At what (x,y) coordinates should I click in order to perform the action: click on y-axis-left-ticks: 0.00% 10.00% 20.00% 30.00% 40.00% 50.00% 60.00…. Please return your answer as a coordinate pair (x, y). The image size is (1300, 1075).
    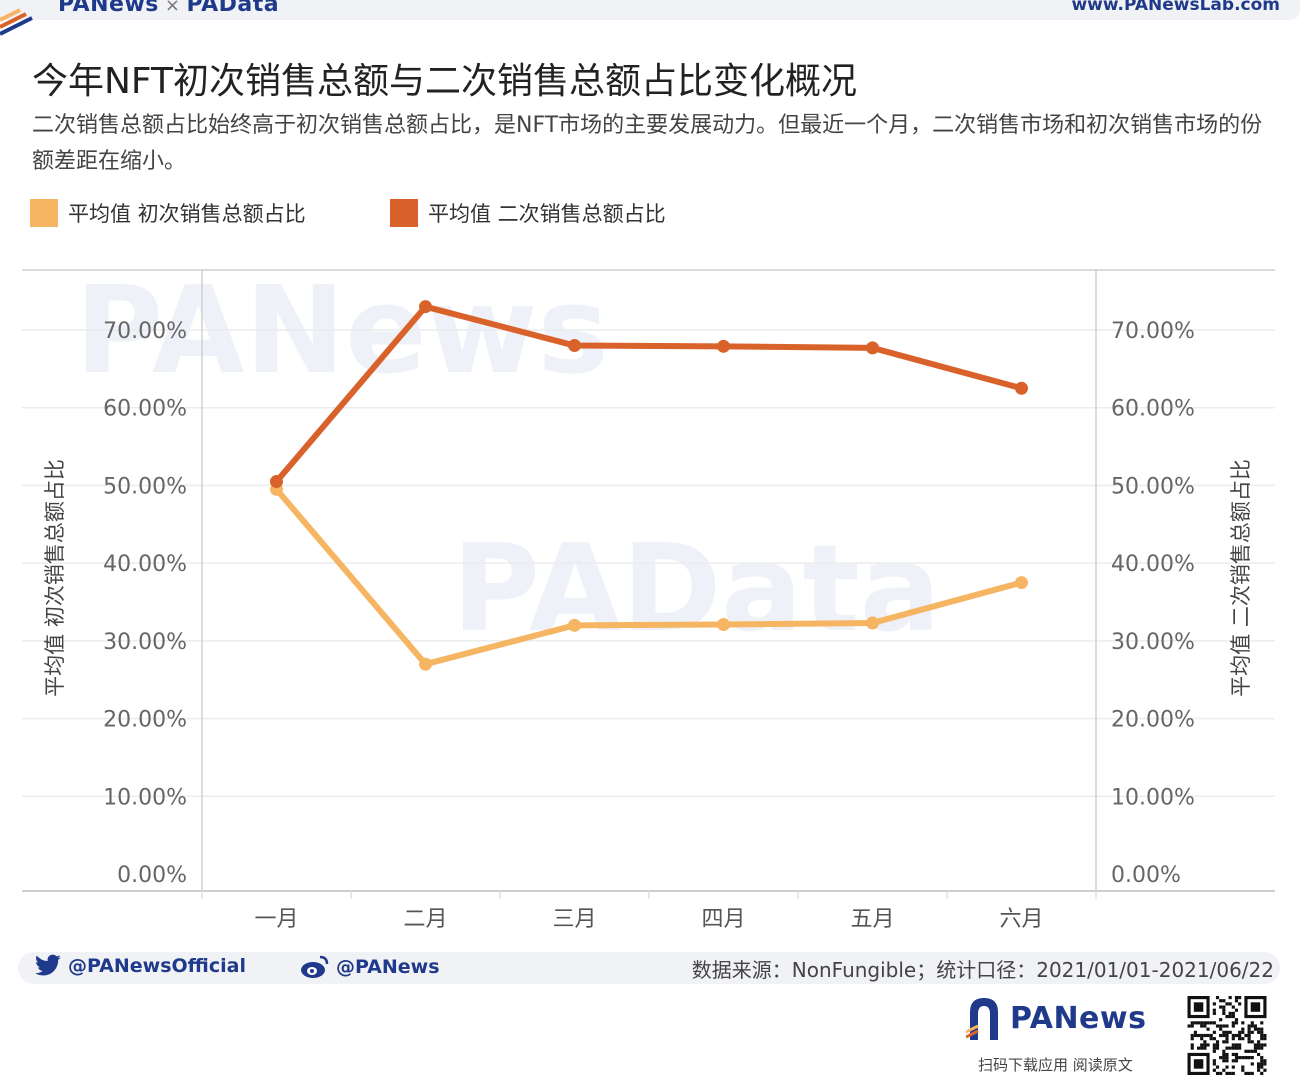
    Looking at the image, I should click on (145, 603).